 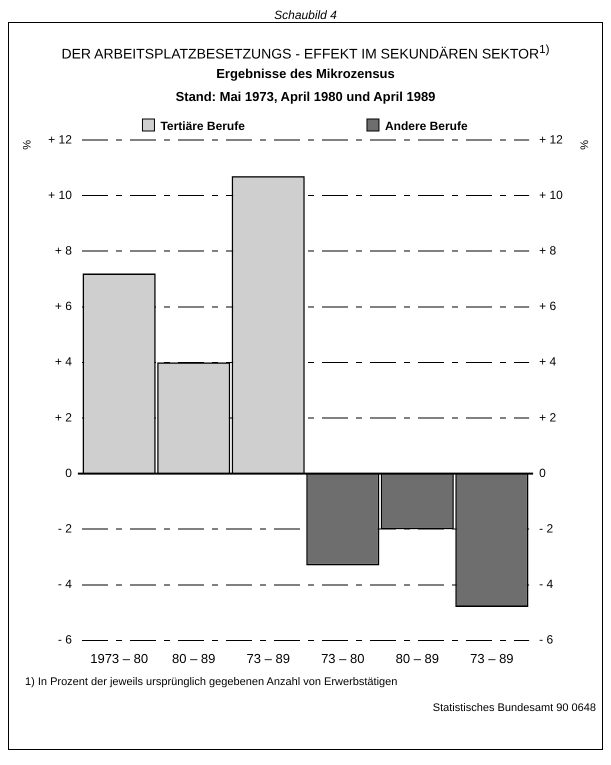 I want to click on legend-label: Tertiäre Berufe, so click(x=203, y=125).